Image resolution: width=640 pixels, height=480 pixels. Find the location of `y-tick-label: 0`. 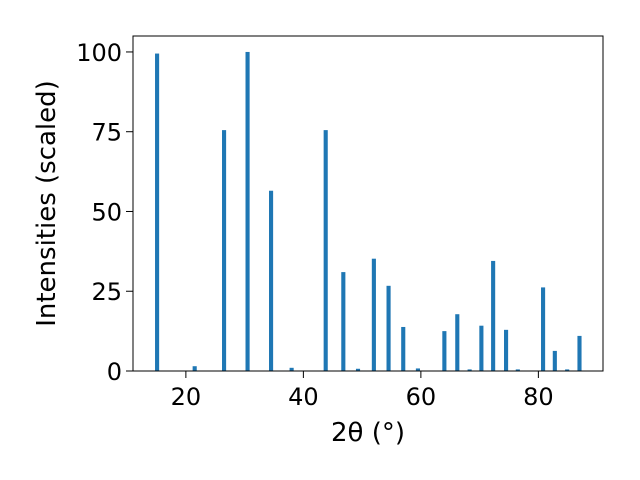

y-tick-label: 0 is located at coordinates (114, 372).